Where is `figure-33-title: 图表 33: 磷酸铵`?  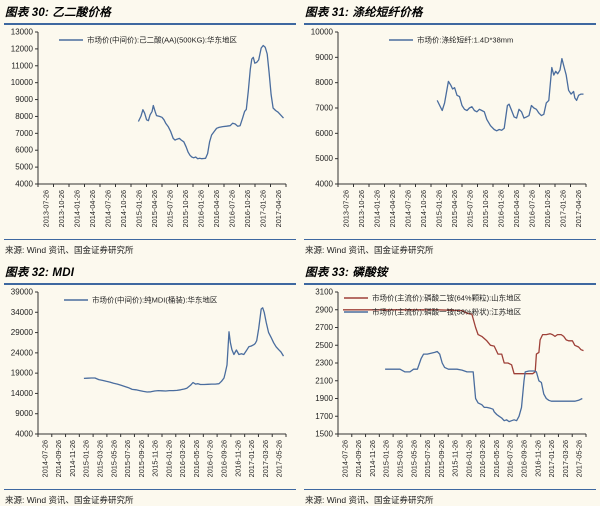
figure-33-title: 图表 33: 磷酸铵 is located at coordinates (450, 273).